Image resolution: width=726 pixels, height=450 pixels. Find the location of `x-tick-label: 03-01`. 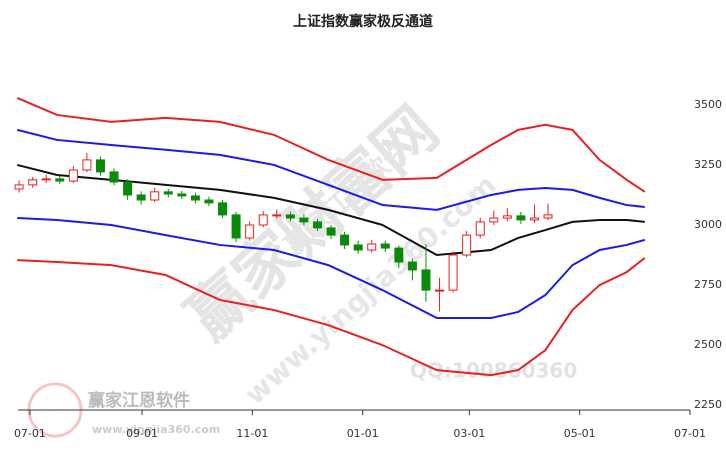

x-tick-label: 03-01 is located at coordinates (469, 433).